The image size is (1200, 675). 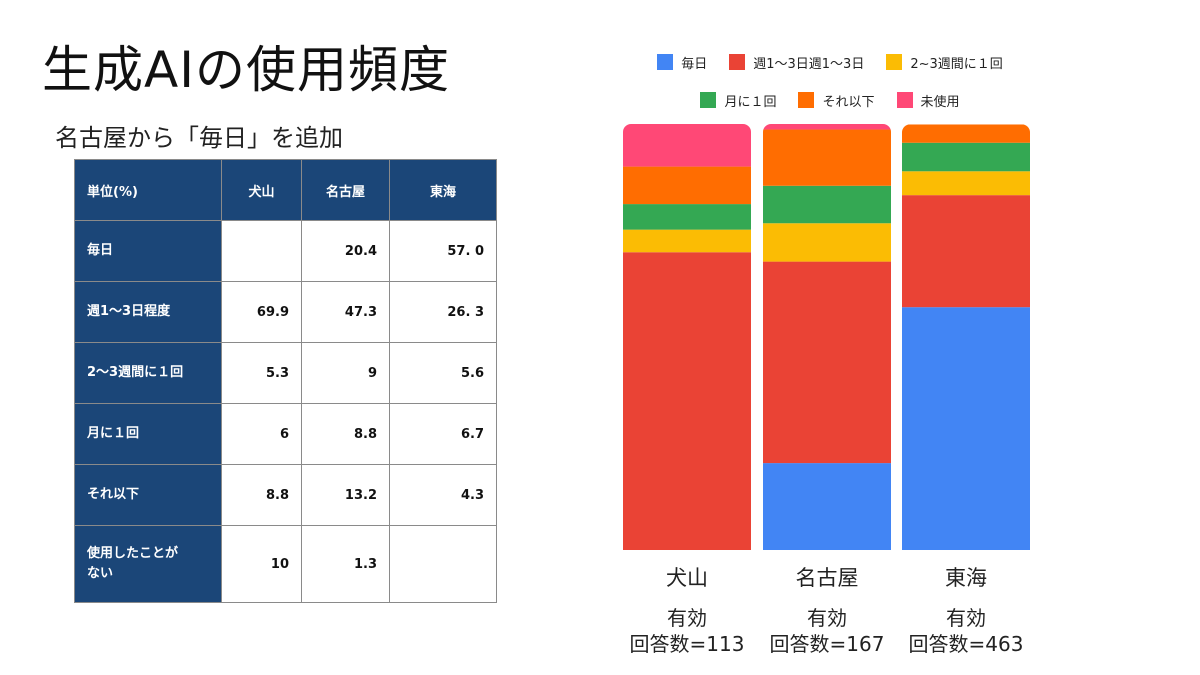 What do you see at coordinates (148, 495) in the screenshot?
I see `table-row-header: それ以下` at bounding box center [148, 495].